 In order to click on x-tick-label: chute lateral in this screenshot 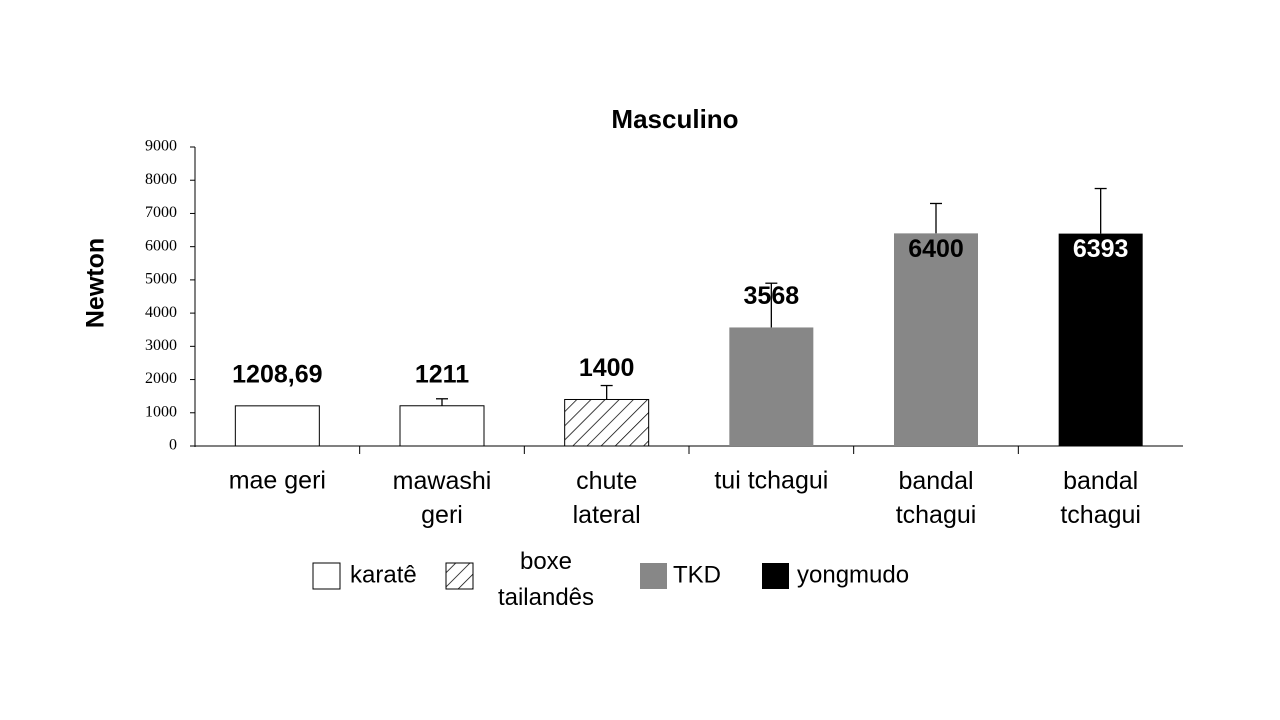, I will do `click(607, 498)`.